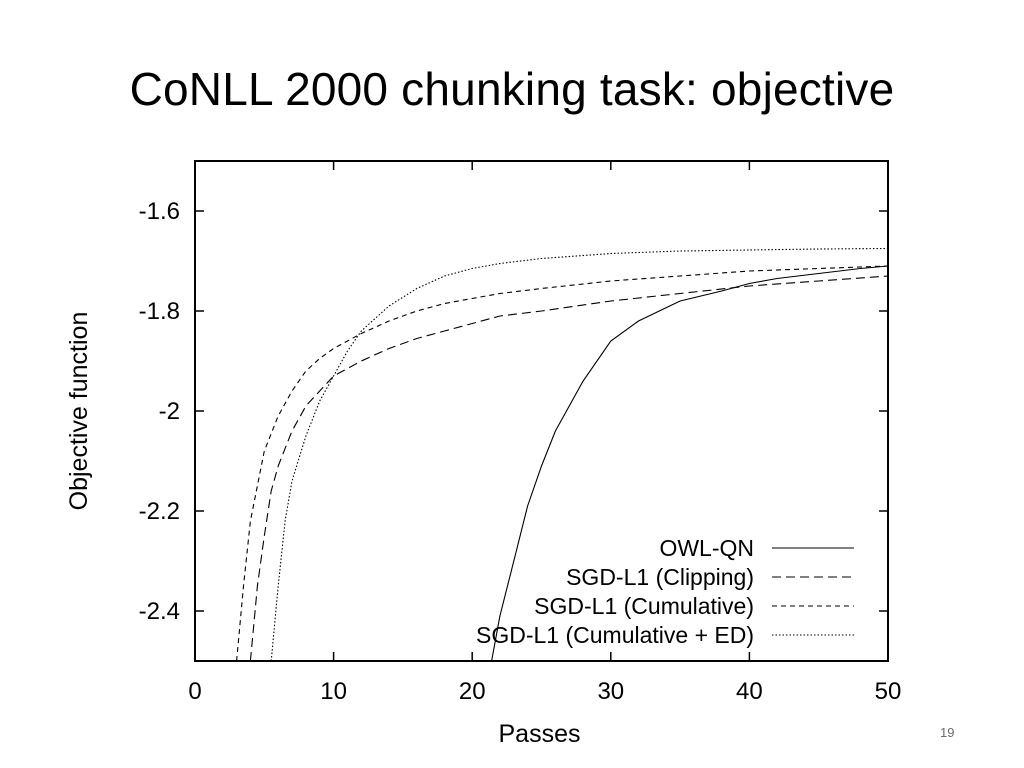 The width and height of the screenshot is (1024, 768). What do you see at coordinates (615, 635) in the screenshot?
I see `legend-label: SGD-L1 (Cumulative + ED)` at bounding box center [615, 635].